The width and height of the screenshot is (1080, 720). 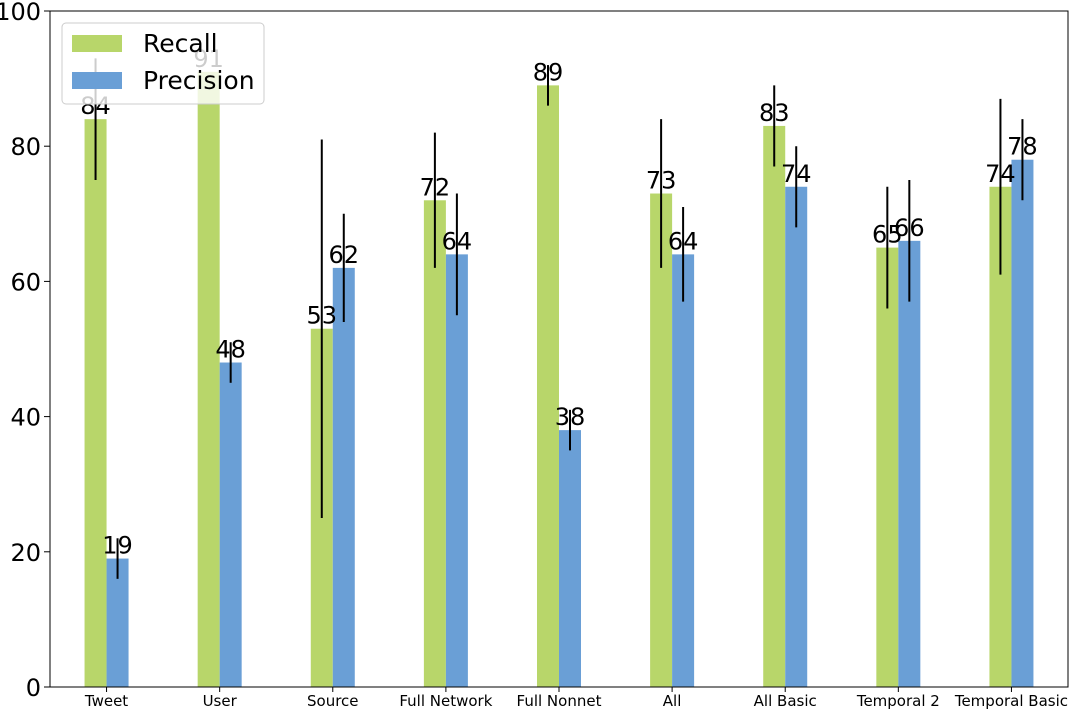 What do you see at coordinates (774, 113) in the screenshot?
I see `recall-data-label: 83` at bounding box center [774, 113].